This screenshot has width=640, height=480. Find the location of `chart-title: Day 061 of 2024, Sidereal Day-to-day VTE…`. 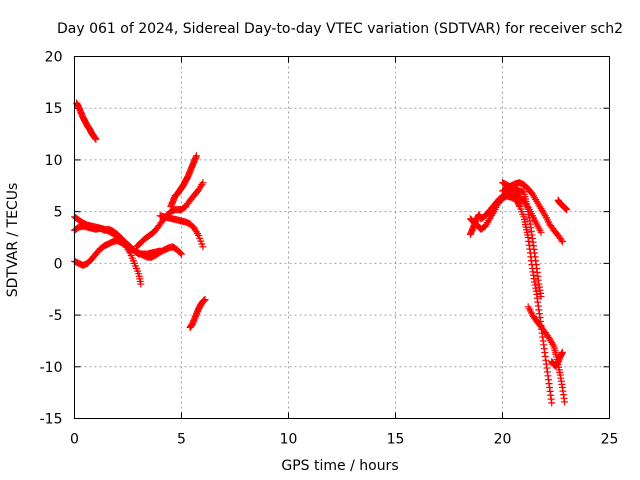

chart-title: Day 061 of 2024, Sidereal Day-to-day VTE… is located at coordinates (340, 29).